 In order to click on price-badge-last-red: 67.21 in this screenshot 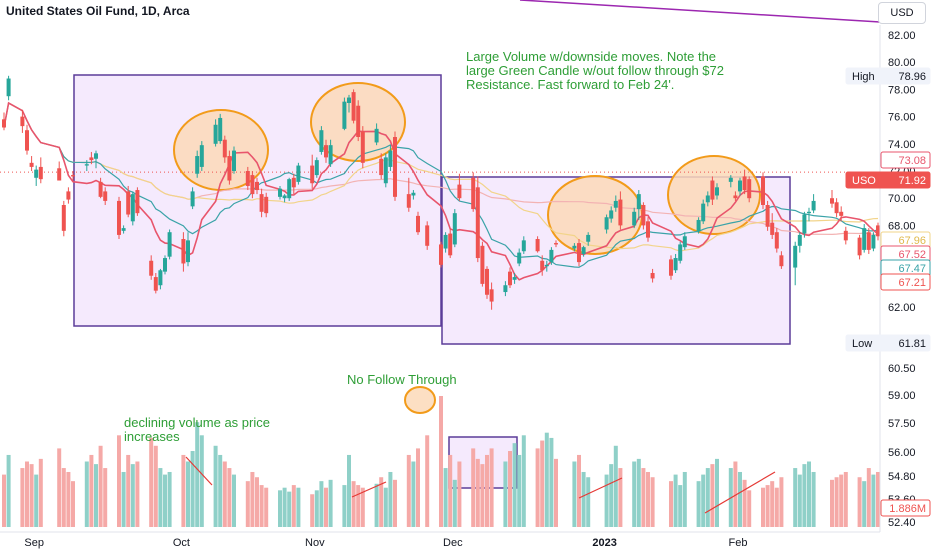, I will do `click(905, 282)`.